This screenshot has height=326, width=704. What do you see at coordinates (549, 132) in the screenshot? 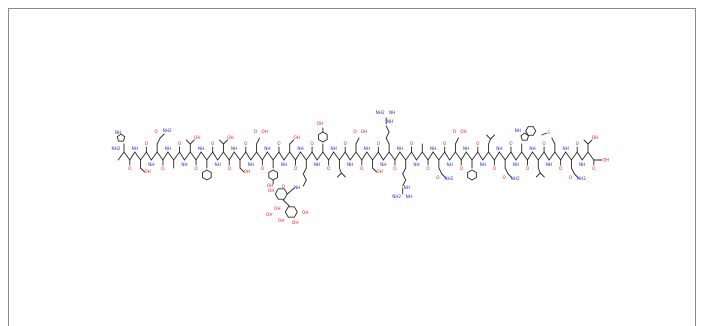
I see `sulfur-label: S` at bounding box center [549, 132].